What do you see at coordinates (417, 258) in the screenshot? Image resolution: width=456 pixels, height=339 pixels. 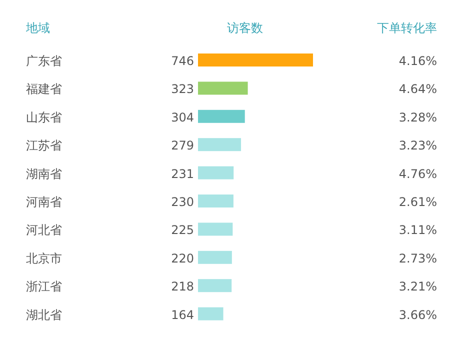 I see `text: 2.73%` at bounding box center [417, 258].